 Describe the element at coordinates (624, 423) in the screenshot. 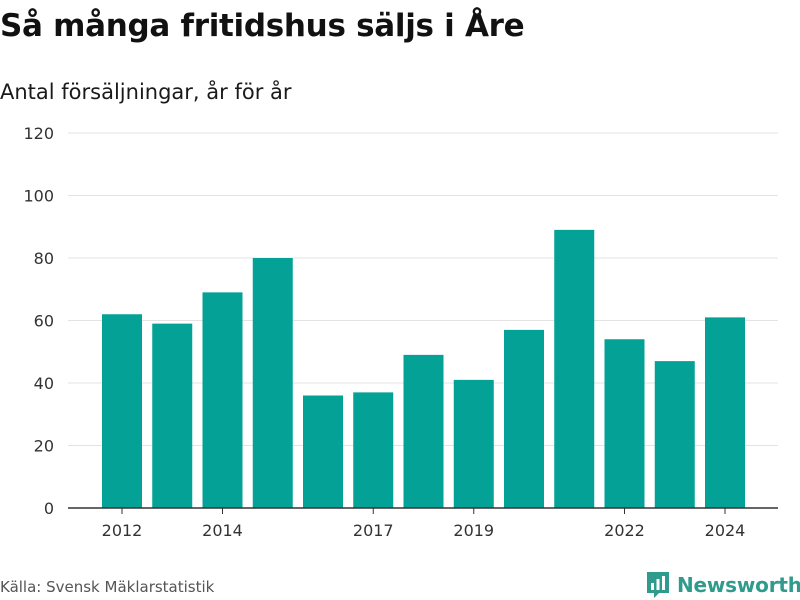

I see `bar-2022` at that location.